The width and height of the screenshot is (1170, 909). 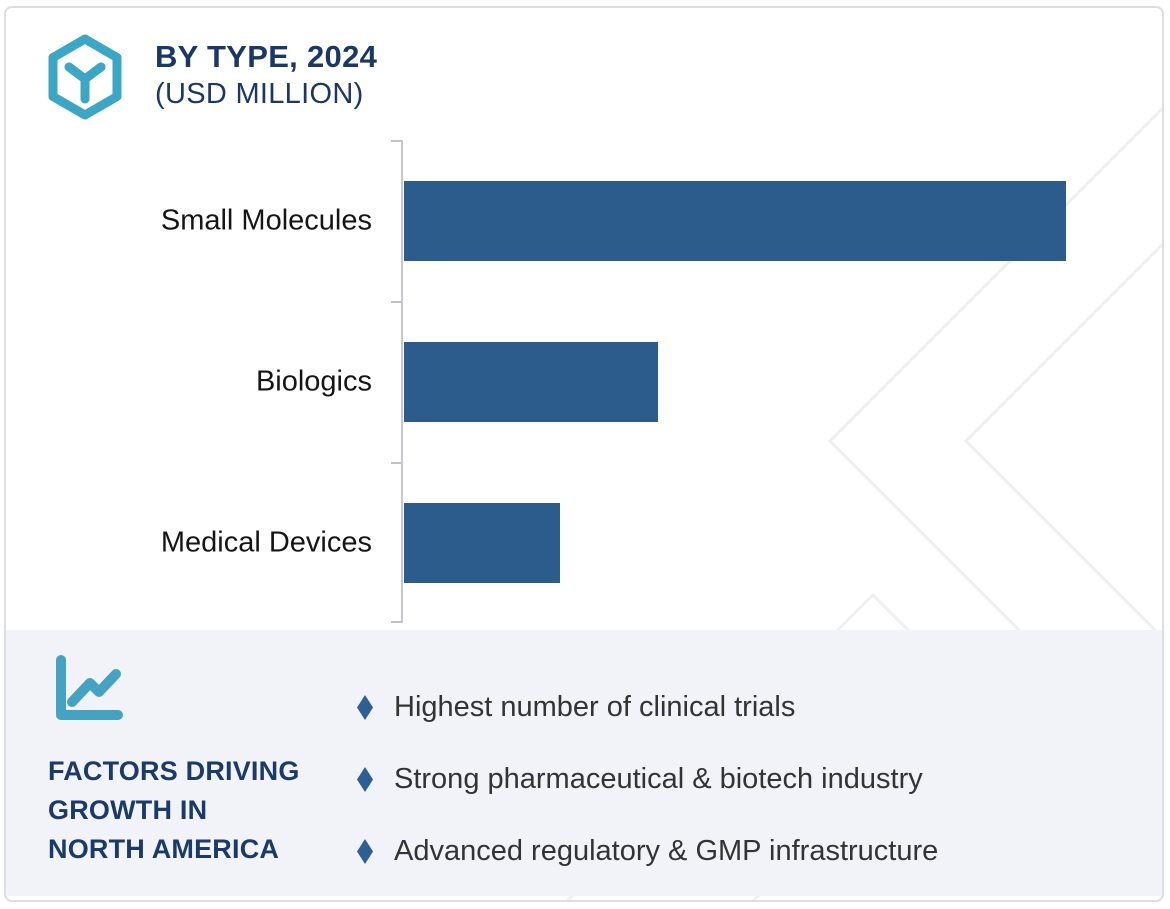 What do you see at coordinates (595, 706) in the screenshot?
I see `factor-bullet-text: Highest number of clinical trials` at bounding box center [595, 706].